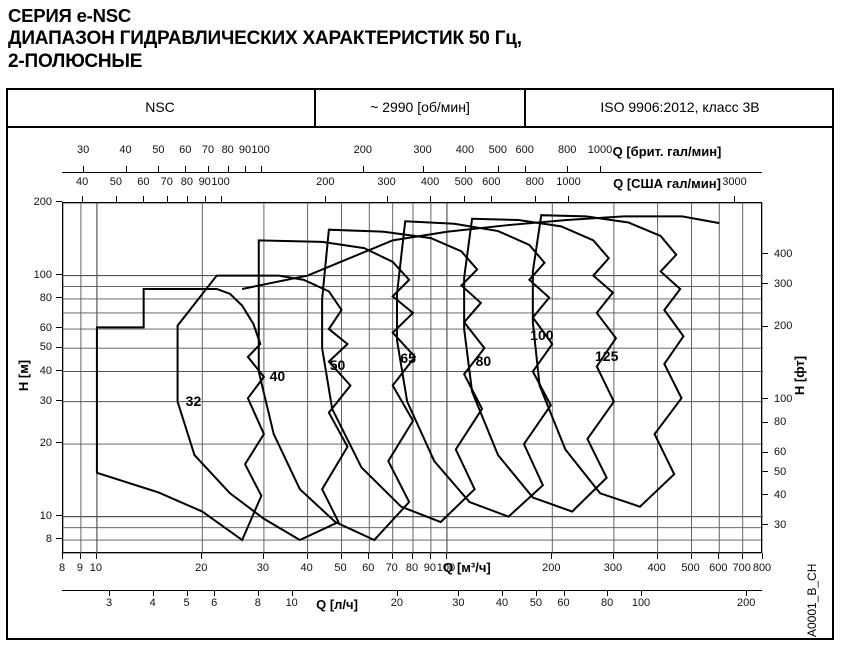  Describe the element at coordinates (45, 443) in the screenshot. I see `axis-ticklabel-h-m: 20` at that location.